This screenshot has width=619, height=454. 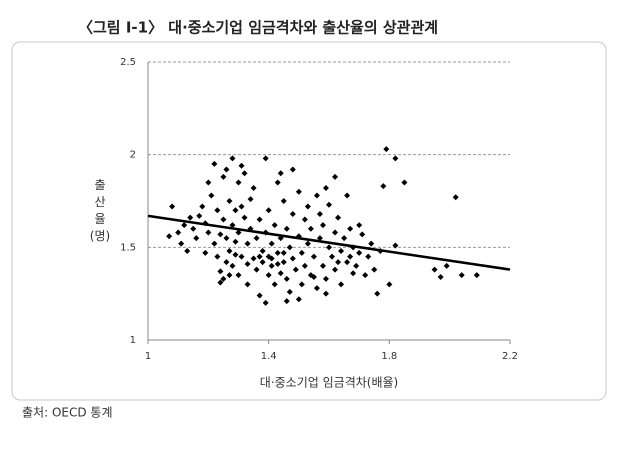 I want to click on trend-line, so click(x=329, y=242).